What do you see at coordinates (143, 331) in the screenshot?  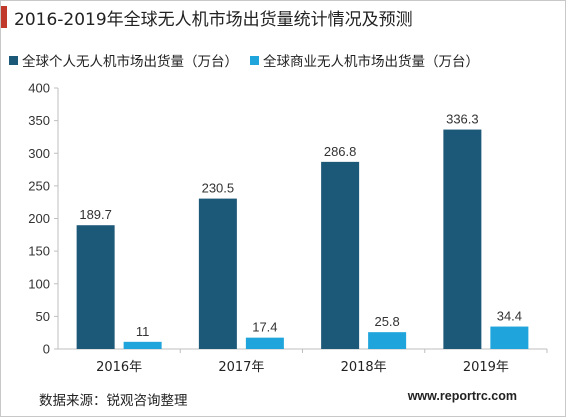 I see `data-label-commercial: 11` at bounding box center [143, 331].